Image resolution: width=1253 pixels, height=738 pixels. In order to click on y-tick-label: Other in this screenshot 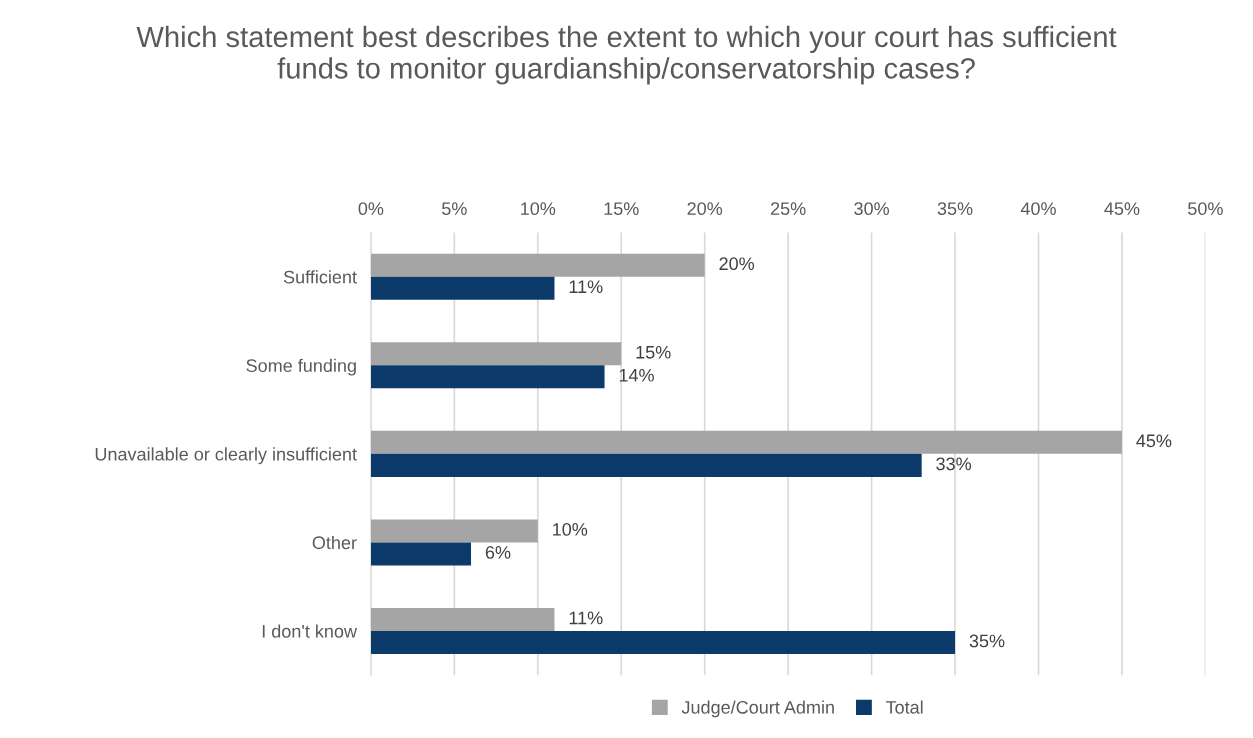, I will do `click(334, 542)`.